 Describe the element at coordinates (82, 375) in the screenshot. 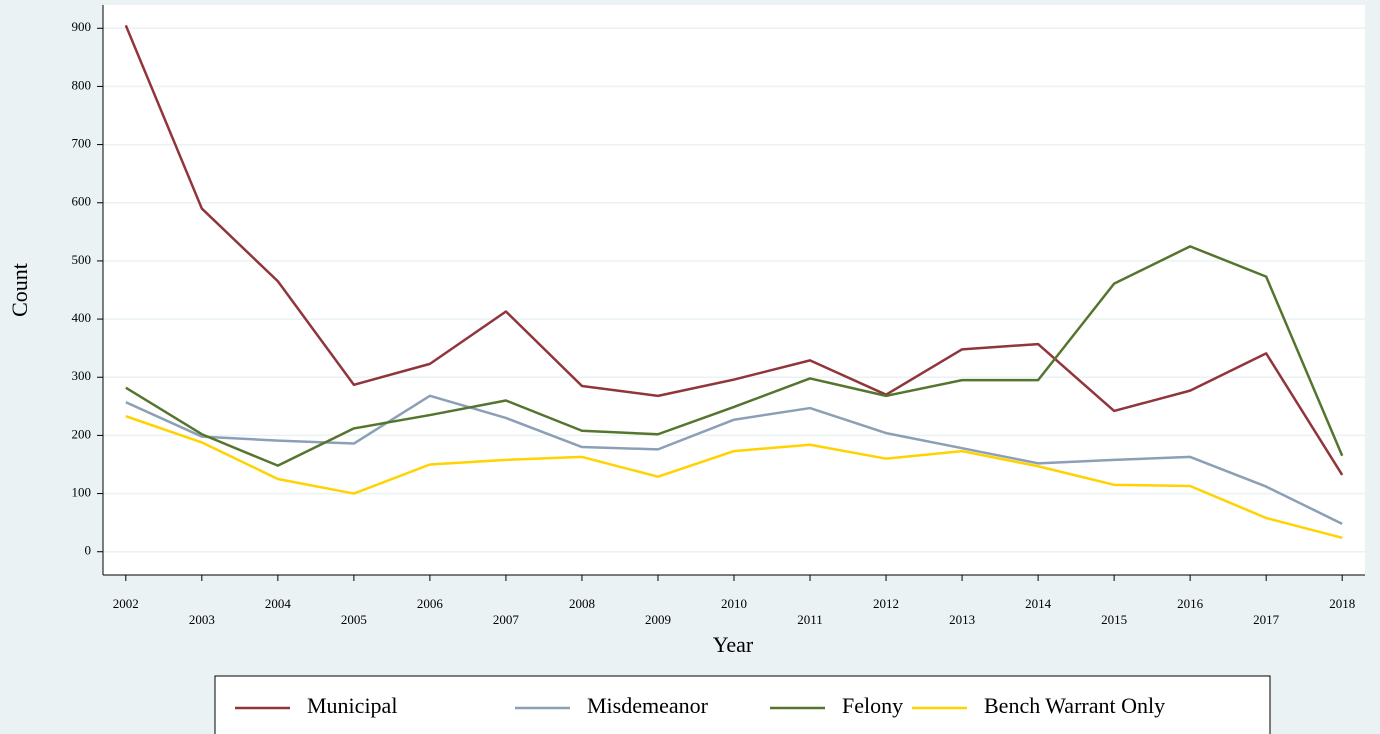

I see `y-tick-label: 300` at that location.